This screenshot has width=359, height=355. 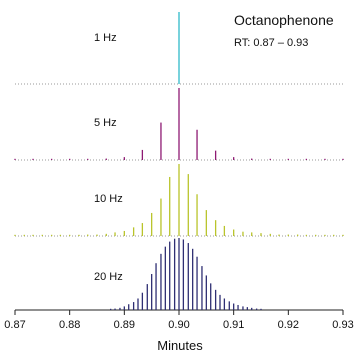 What do you see at coordinates (105, 123) in the screenshot?
I see `panel-label: 5 Hz` at bounding box center [105, 123].